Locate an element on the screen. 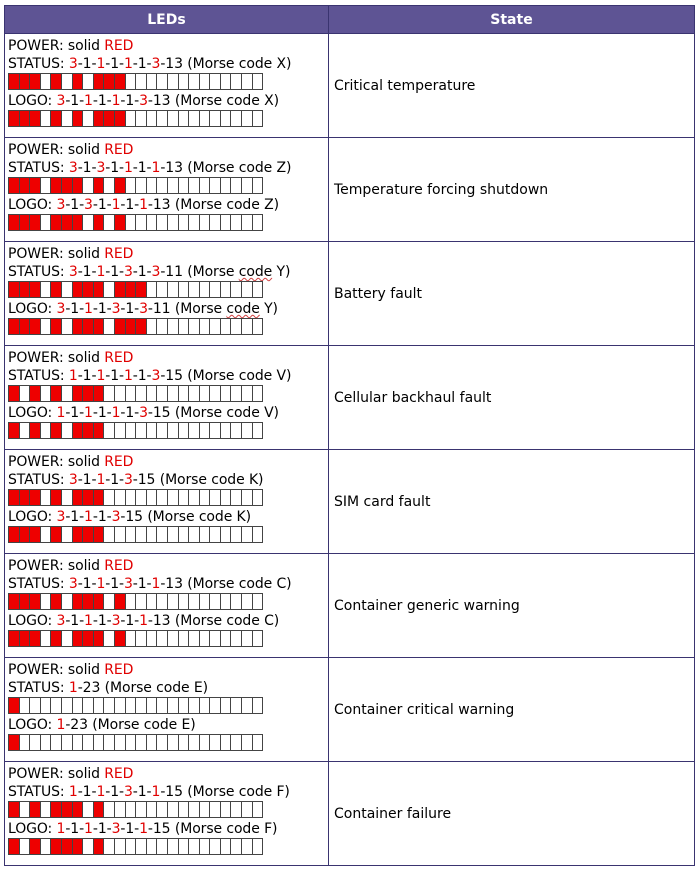 The image size is (699, 870). state-cell: Cellular backhaul fault is located at coordinates (511, 397).